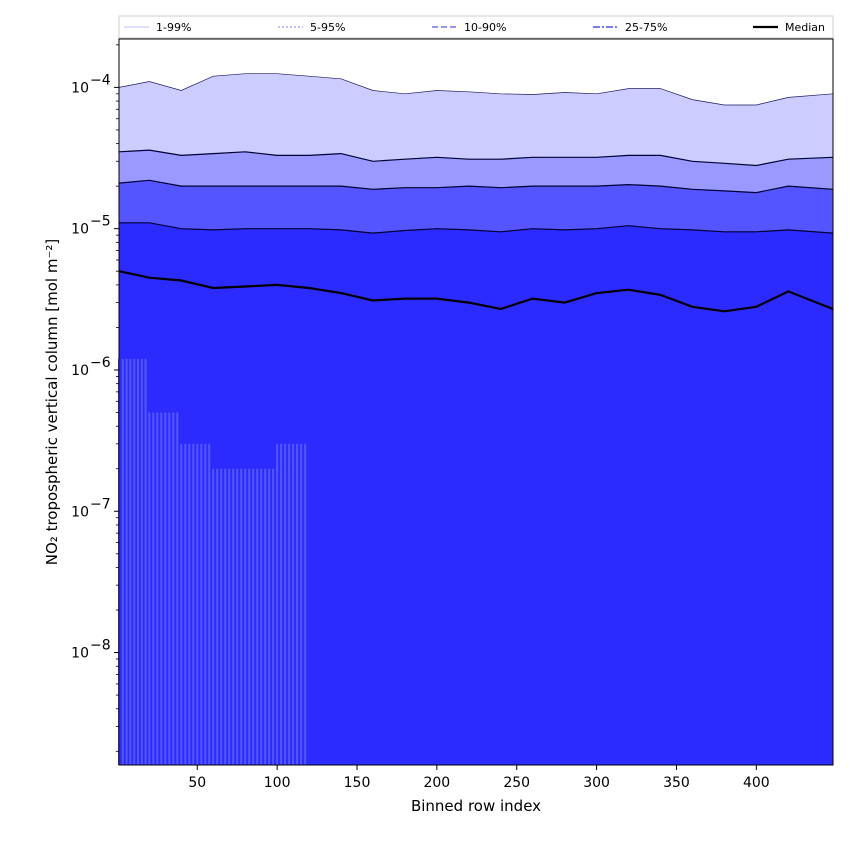 The image size is (850, 850). What do you see at coordinates (197, 783) in the screenshot?
I see `x-tick-label: 50` at bounding box center [197, 783].